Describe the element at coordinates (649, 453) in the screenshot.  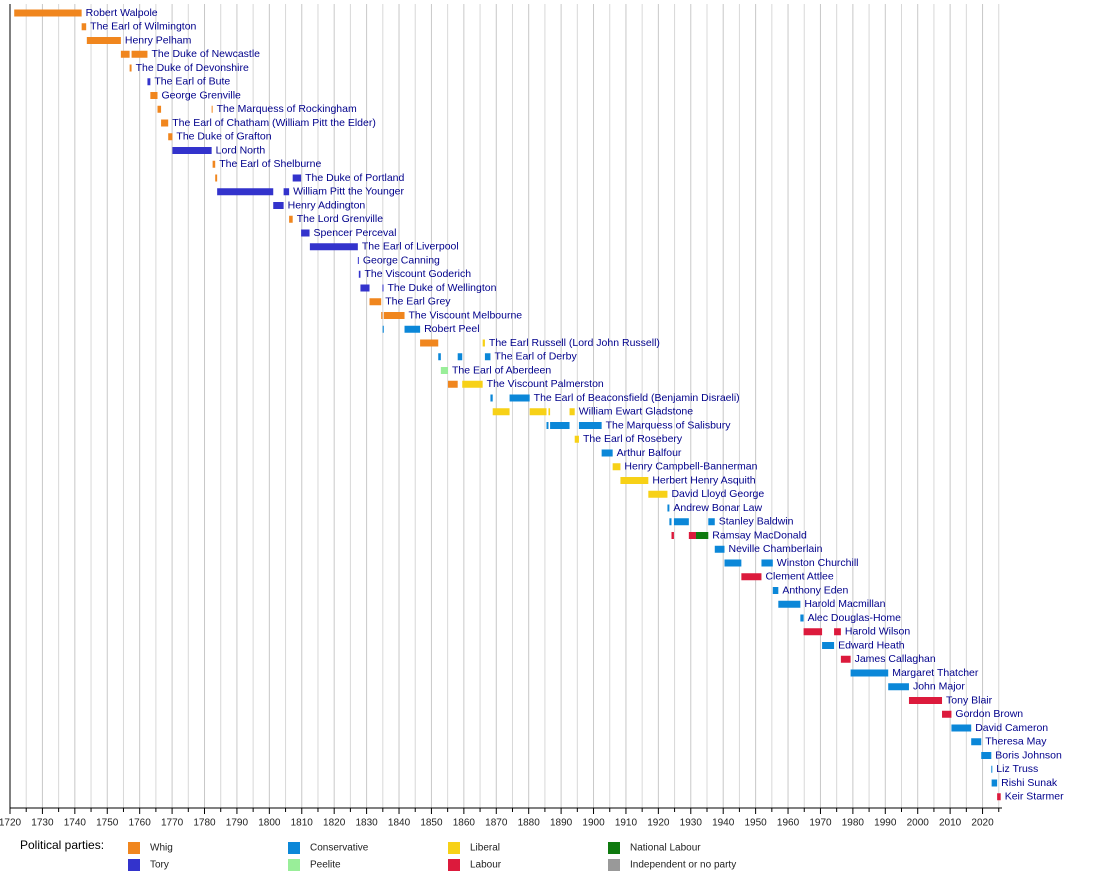
I see `pm-label: Arthur Balfour` at that location.